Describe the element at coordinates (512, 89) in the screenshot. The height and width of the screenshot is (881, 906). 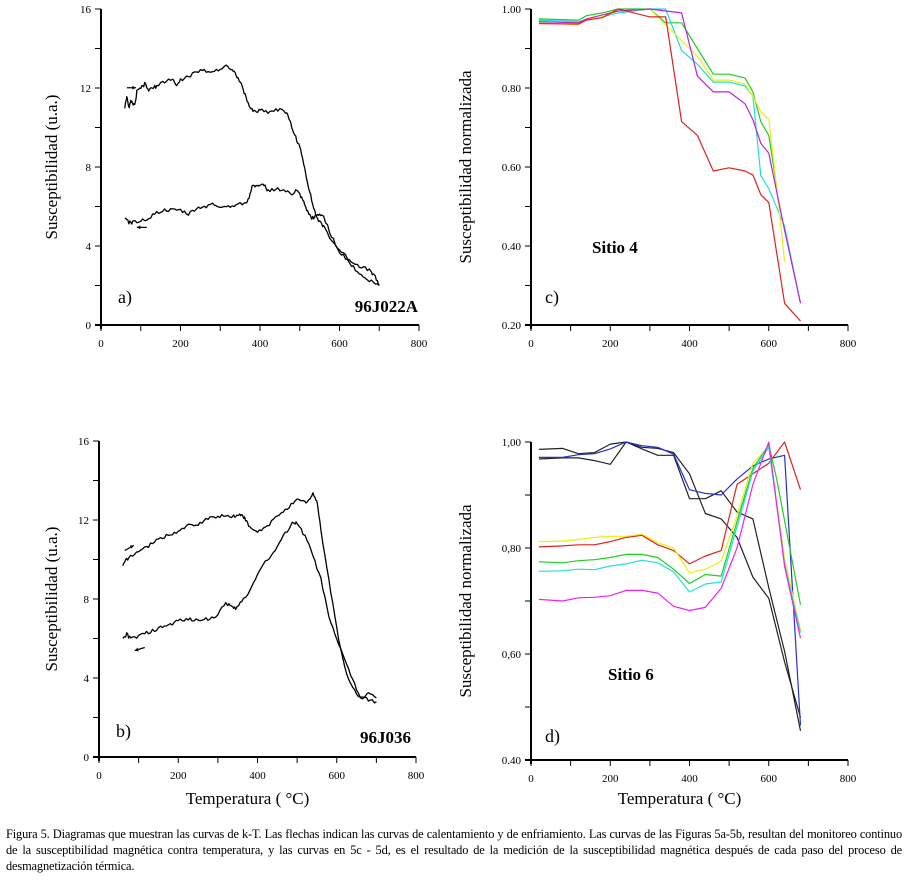
I see `y-tick-label: 0.80` at that location.